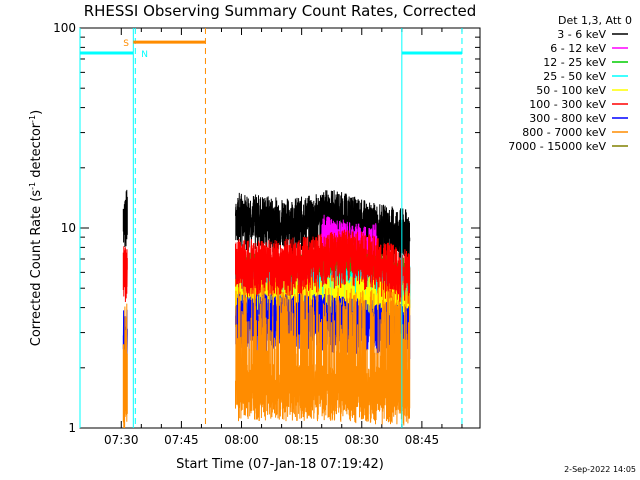 The image size is (640, 480). What do you see at coordinates (72, 428) in the screenshot?
I see `y-tick-label: 1` at bounding box center [72, 428].